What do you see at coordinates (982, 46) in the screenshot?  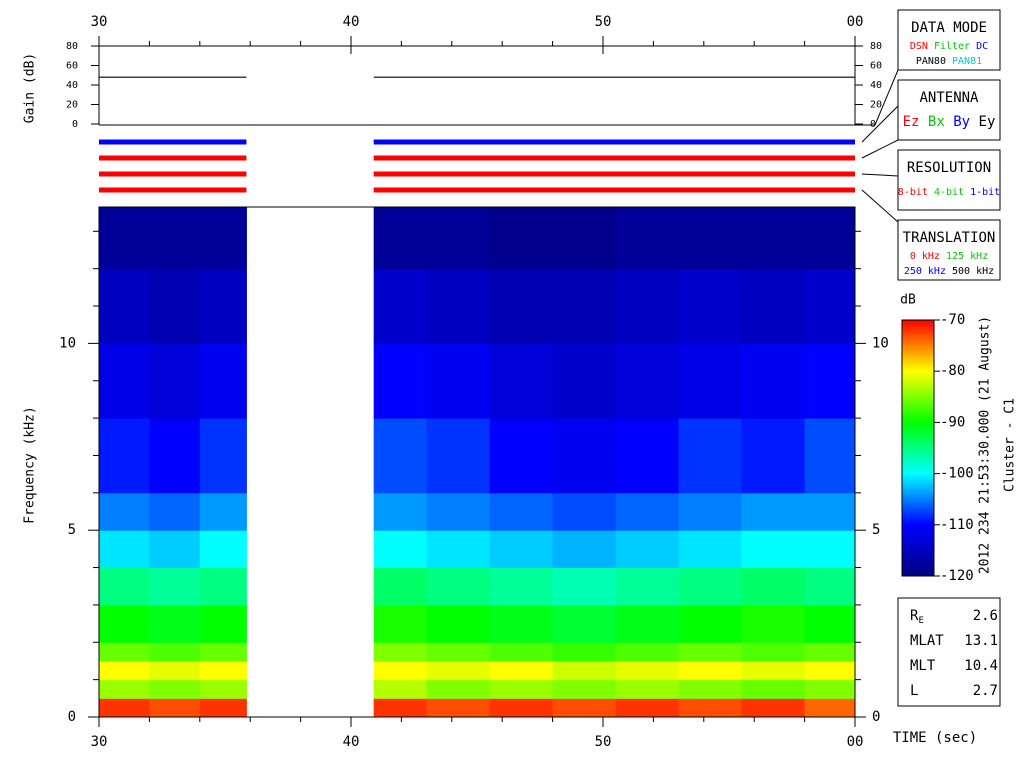 I see `panel-item: DC` at bounding box center [982, 46].